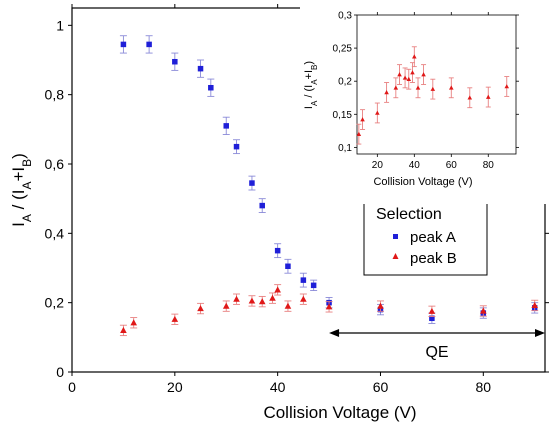 This screenshot has height=426, width=558. What do you see at coordinates (345, 148) in the screenshot?
I see `inset-y-tick-label: 0,1` at bounding box center [345, 148].